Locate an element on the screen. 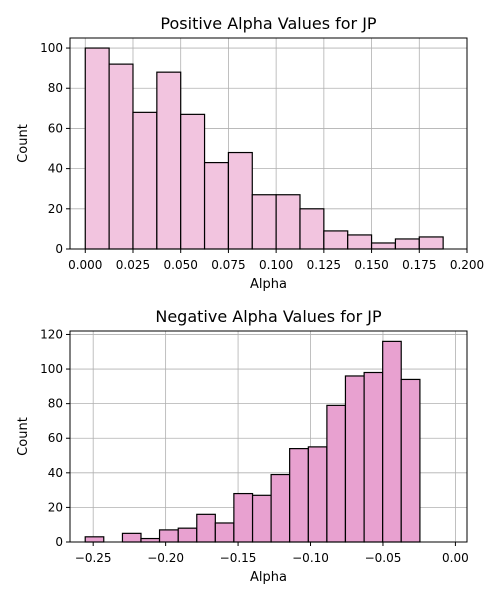 This screenshot has width=500, height=600. x-tick-label: 0.075 is located at coordinates (228, 265).